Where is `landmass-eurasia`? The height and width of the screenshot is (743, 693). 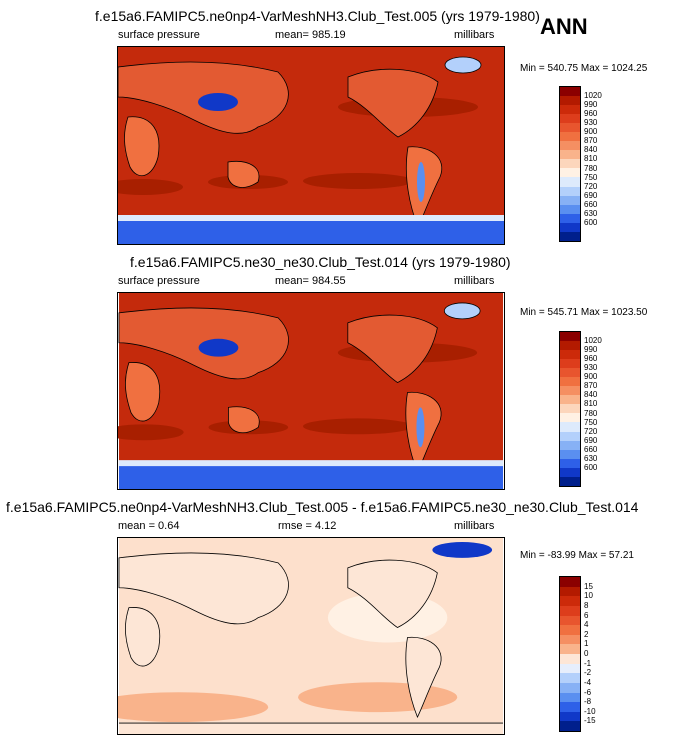 landmass-eurasia is located at coordinates (203, 588).